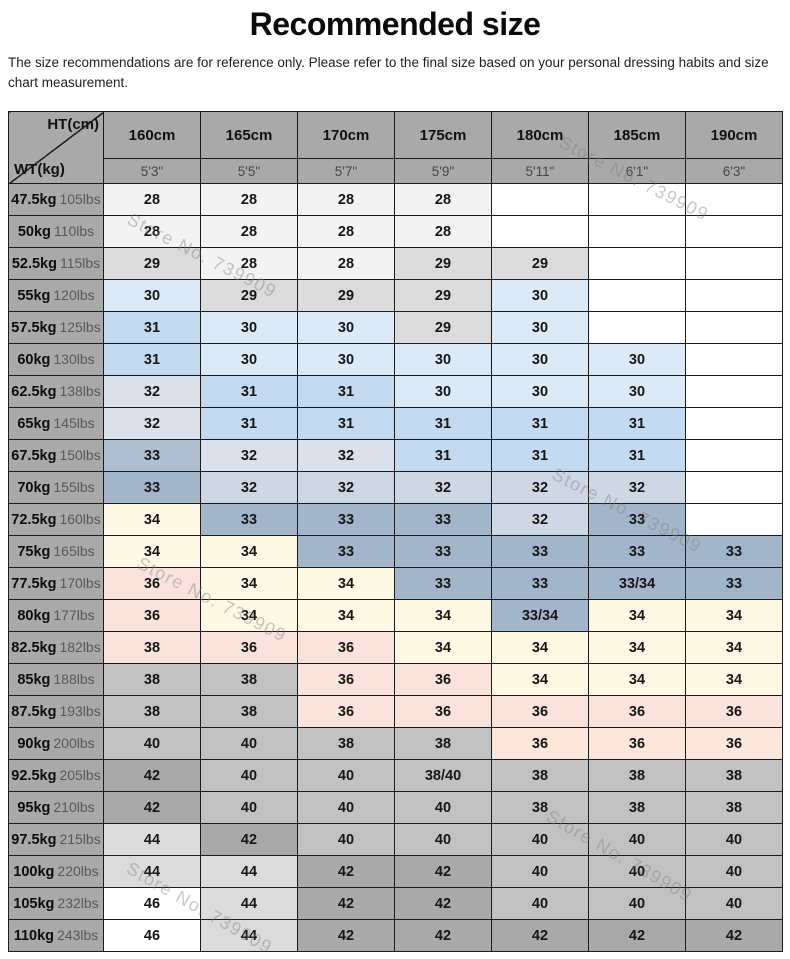 The image size is (790, 959). I want to click on weight-kg: 67.5kg, so click(34, 456).